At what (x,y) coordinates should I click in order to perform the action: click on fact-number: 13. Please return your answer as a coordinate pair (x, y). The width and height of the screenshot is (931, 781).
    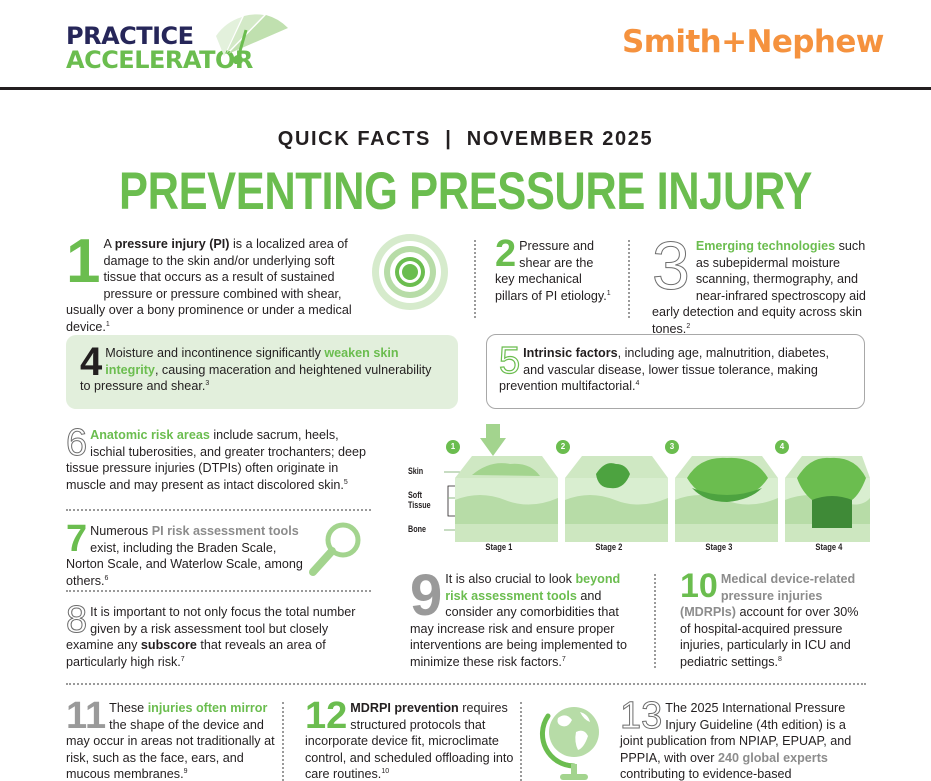
    Looking at the image, I should click on (641, 716).